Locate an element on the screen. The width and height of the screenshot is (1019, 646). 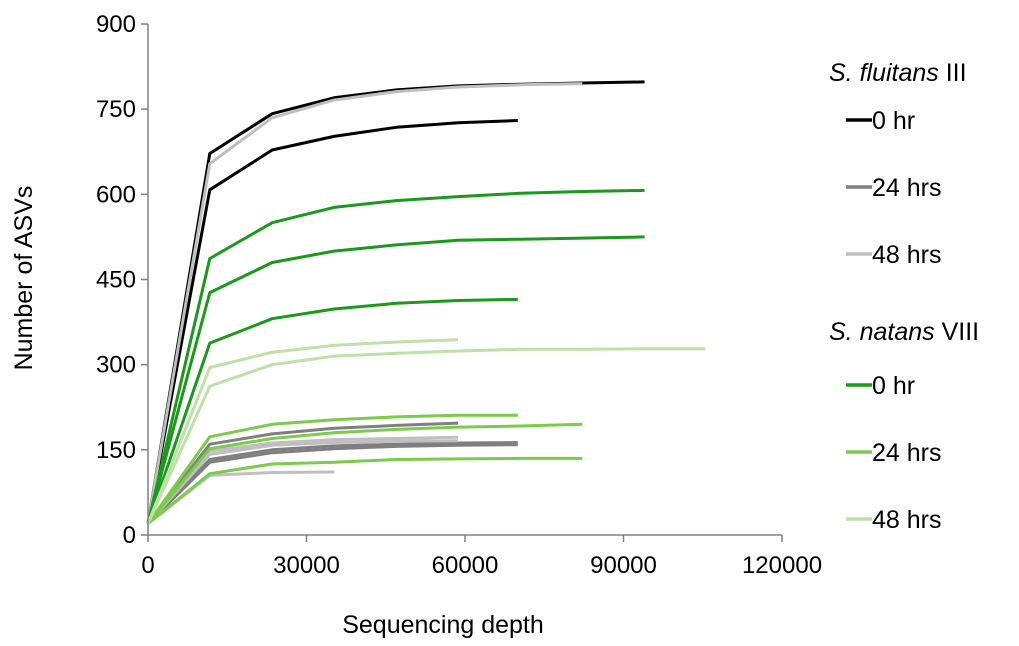
legend-group-strain: III is located at coordinates (956, 73).